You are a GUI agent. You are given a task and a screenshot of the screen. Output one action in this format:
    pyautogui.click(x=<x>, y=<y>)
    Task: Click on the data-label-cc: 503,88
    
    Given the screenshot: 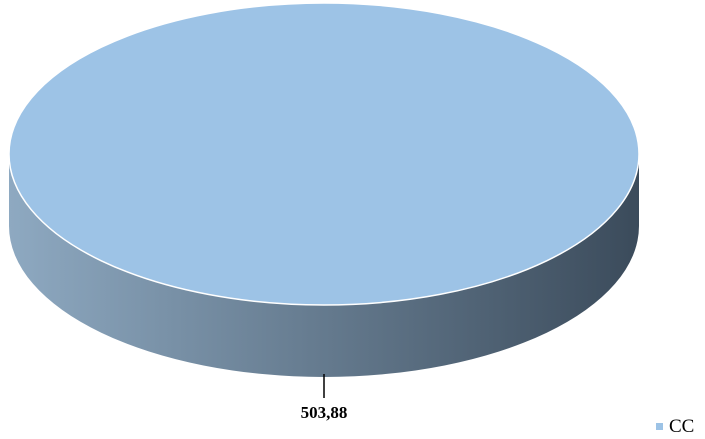 What is the action you would take?
    pyautogui.click(x=324, y=412)
    